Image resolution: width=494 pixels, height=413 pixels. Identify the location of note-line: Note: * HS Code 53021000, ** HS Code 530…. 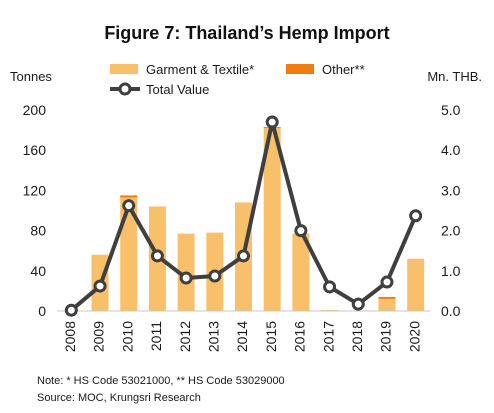
(161, 381).